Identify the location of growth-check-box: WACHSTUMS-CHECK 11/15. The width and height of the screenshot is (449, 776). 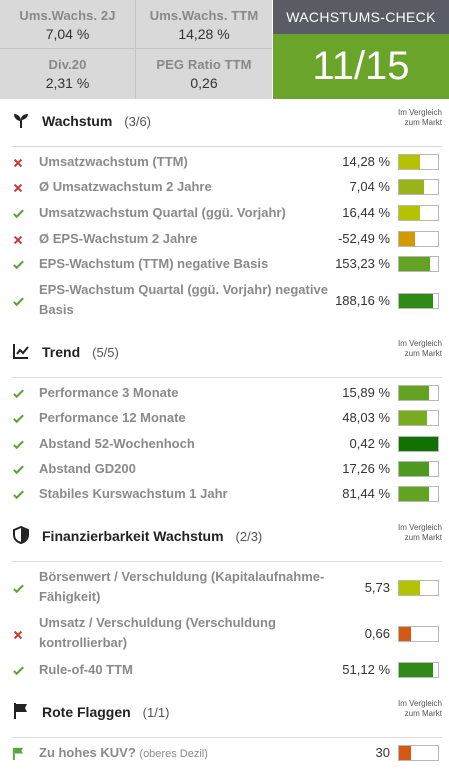
(361, 49).